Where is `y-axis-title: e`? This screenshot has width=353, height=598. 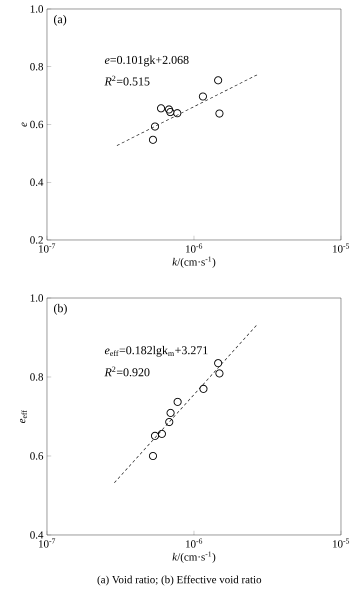 y-axis-title: e is located at coordinates (24, 124).